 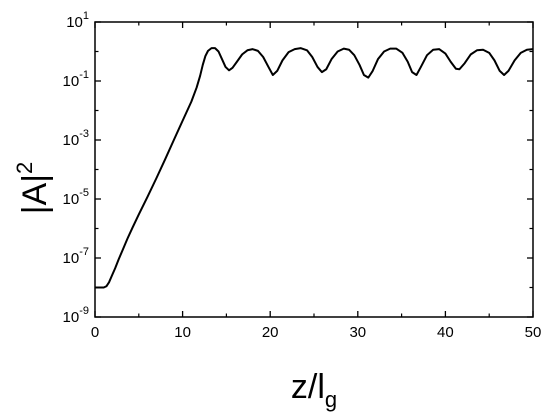 What do you see at coordinates (24, 168) in the screenshot?
I see `y-axis-title-superscript: 2` at bounding box center [24, 168].